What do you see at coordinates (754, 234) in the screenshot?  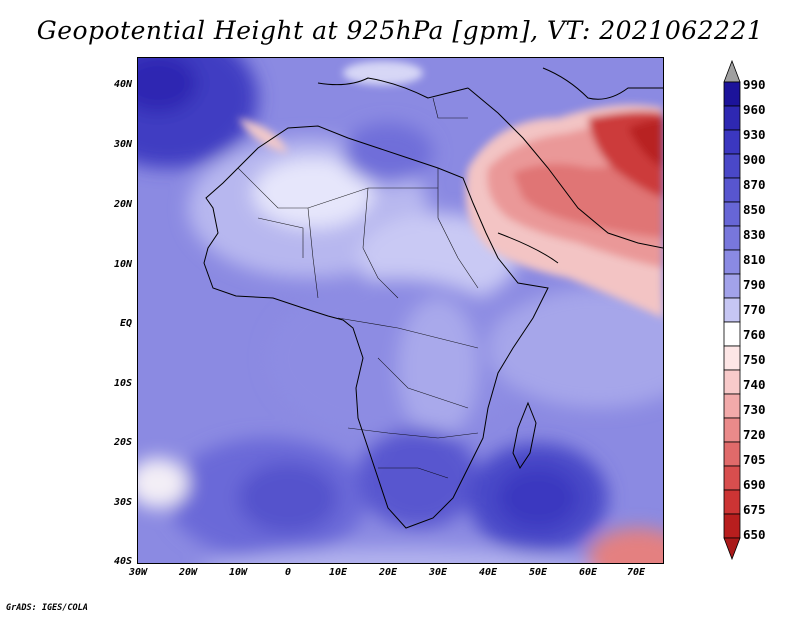 I see `colorbar-label: 830` at bounding box center [754, 234].